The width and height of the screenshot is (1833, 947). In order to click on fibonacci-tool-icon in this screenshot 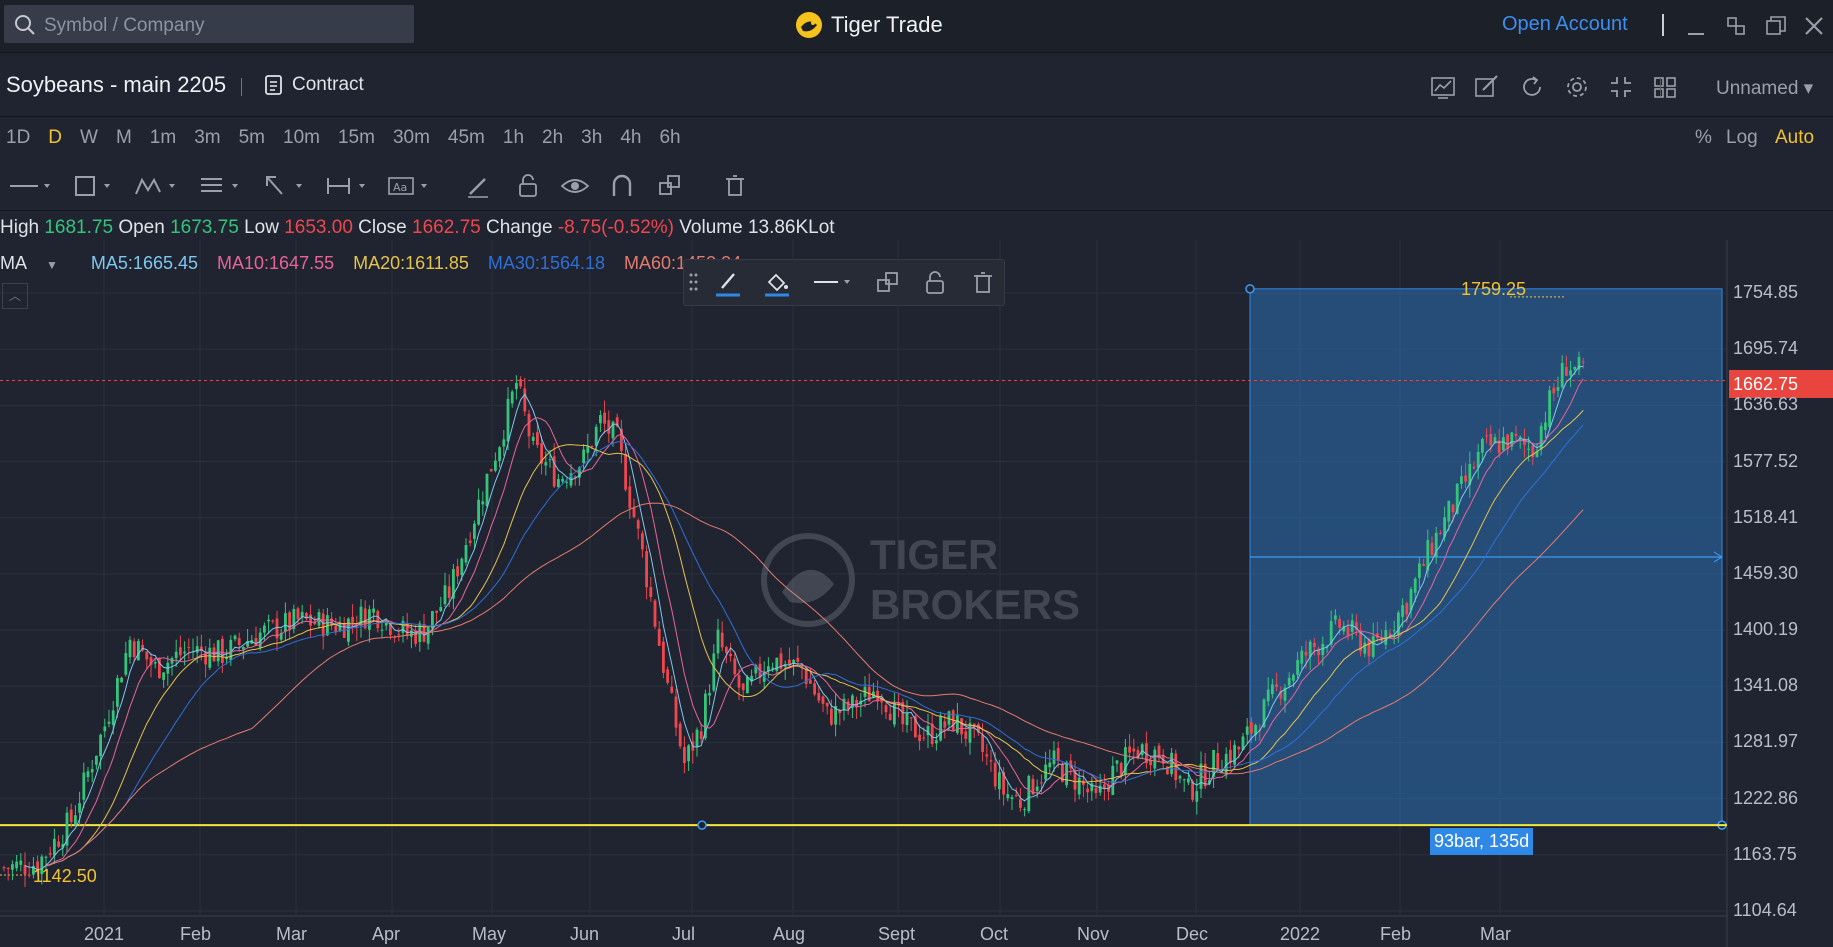, I will do `click(221, 186)`.